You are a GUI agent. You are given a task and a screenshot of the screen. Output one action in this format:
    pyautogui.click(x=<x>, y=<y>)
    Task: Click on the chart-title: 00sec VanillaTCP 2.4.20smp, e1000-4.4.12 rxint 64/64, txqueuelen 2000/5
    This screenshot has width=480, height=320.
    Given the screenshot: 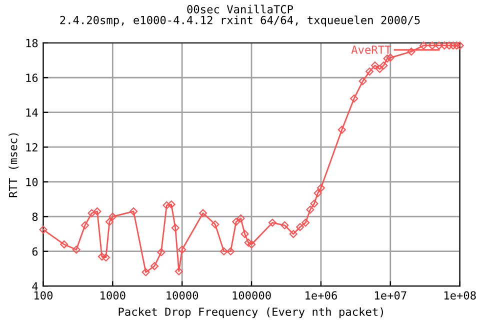 What is the action you would take?
    pyautogui.click(x=240, y=15)
    